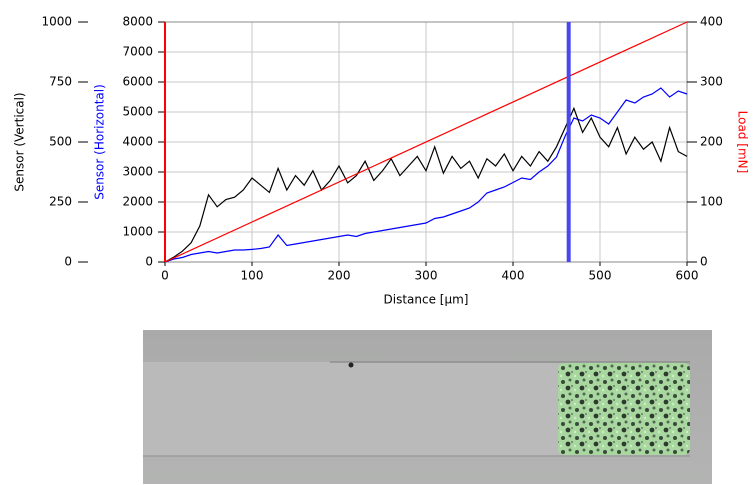 This screenshot has height=485, width=753. What do you see at coordinates (711, 82) in the screenshot?
I see `y-tick-label: 300` at bounding box center [711, 82].